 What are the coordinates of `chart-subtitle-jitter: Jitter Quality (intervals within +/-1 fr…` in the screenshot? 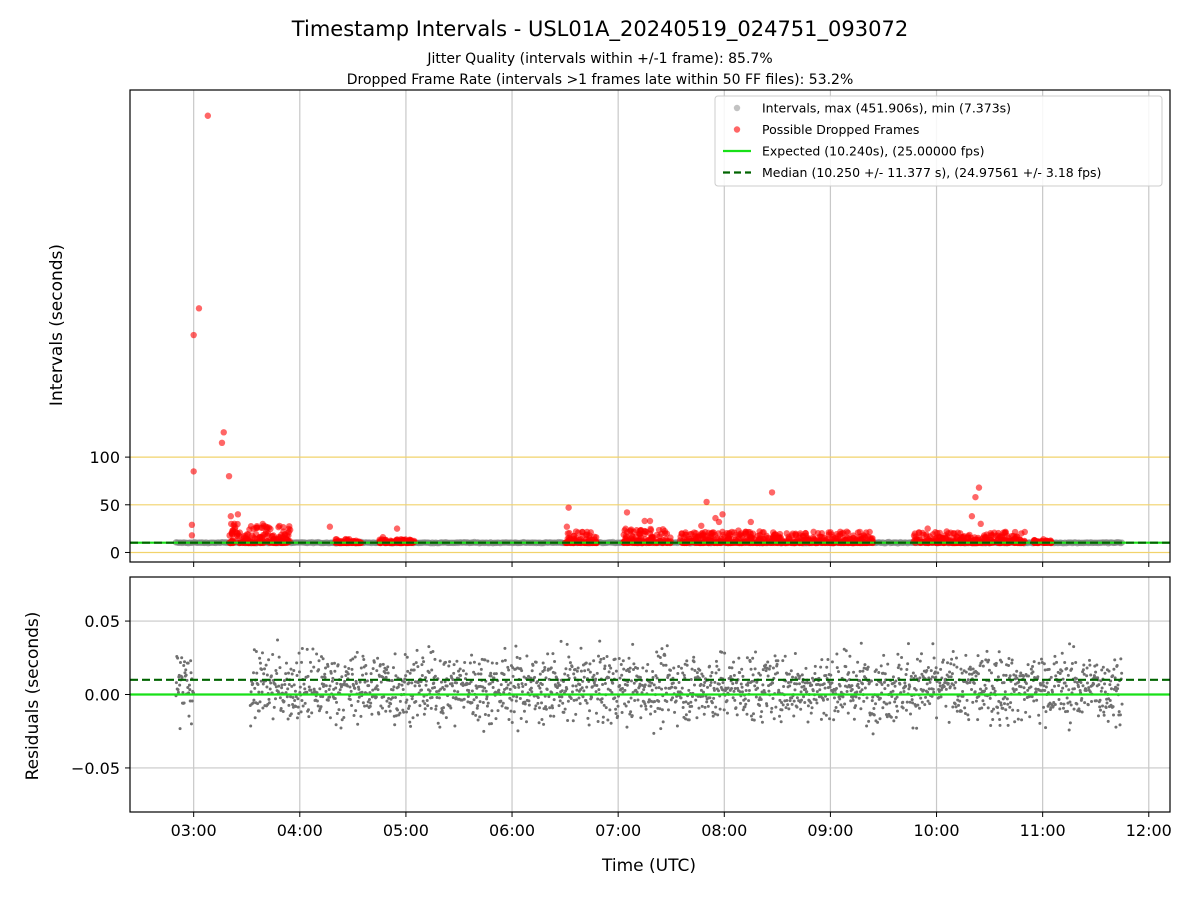 It's located at (599, 59).